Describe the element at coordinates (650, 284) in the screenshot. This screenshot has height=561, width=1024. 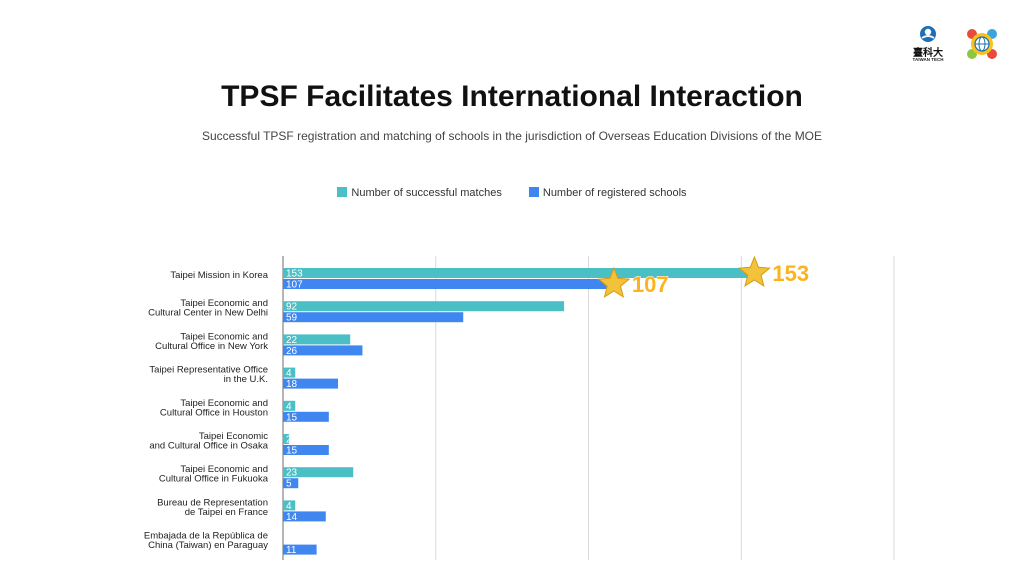
I see `highlight-value-label: 107` at that location.